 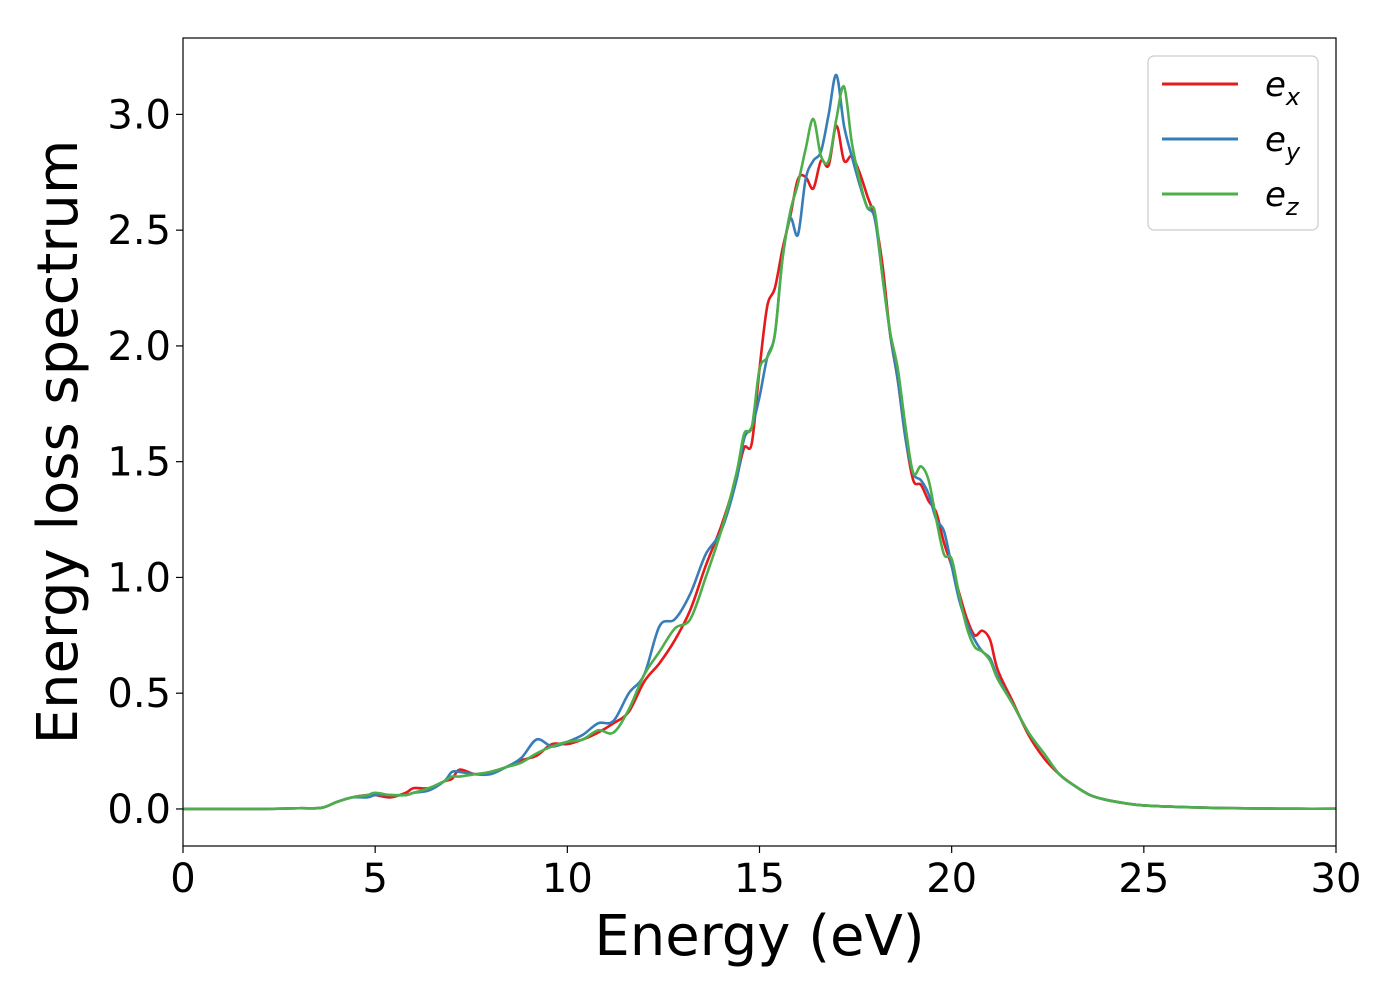 I want to click on legend-label-ey: ey, so click(x=1283, y=143).